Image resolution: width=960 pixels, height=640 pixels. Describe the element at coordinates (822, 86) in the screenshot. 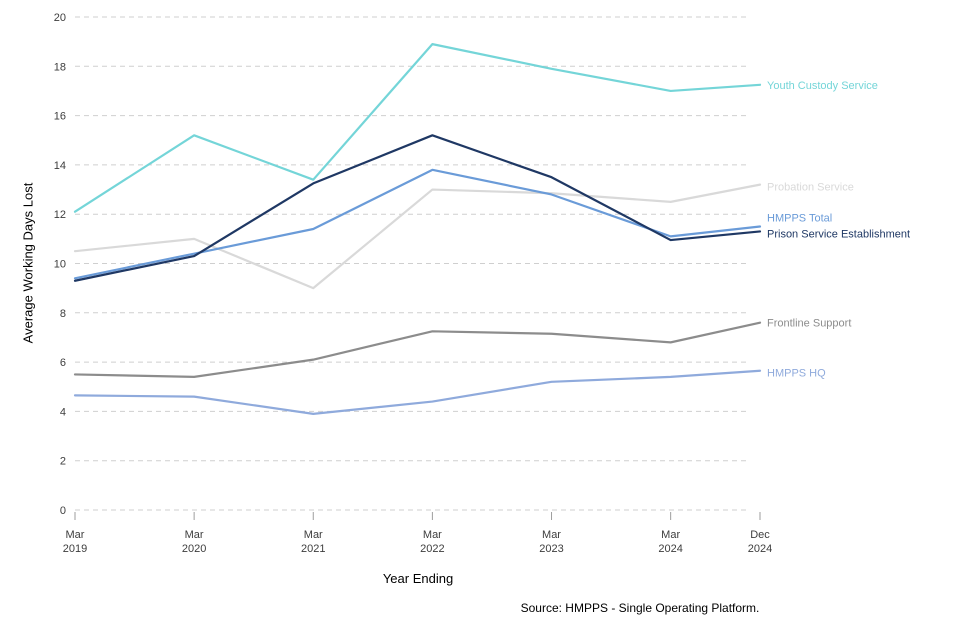

I see `series-label-youth-custody-service: Youth Custody Service` at that location.